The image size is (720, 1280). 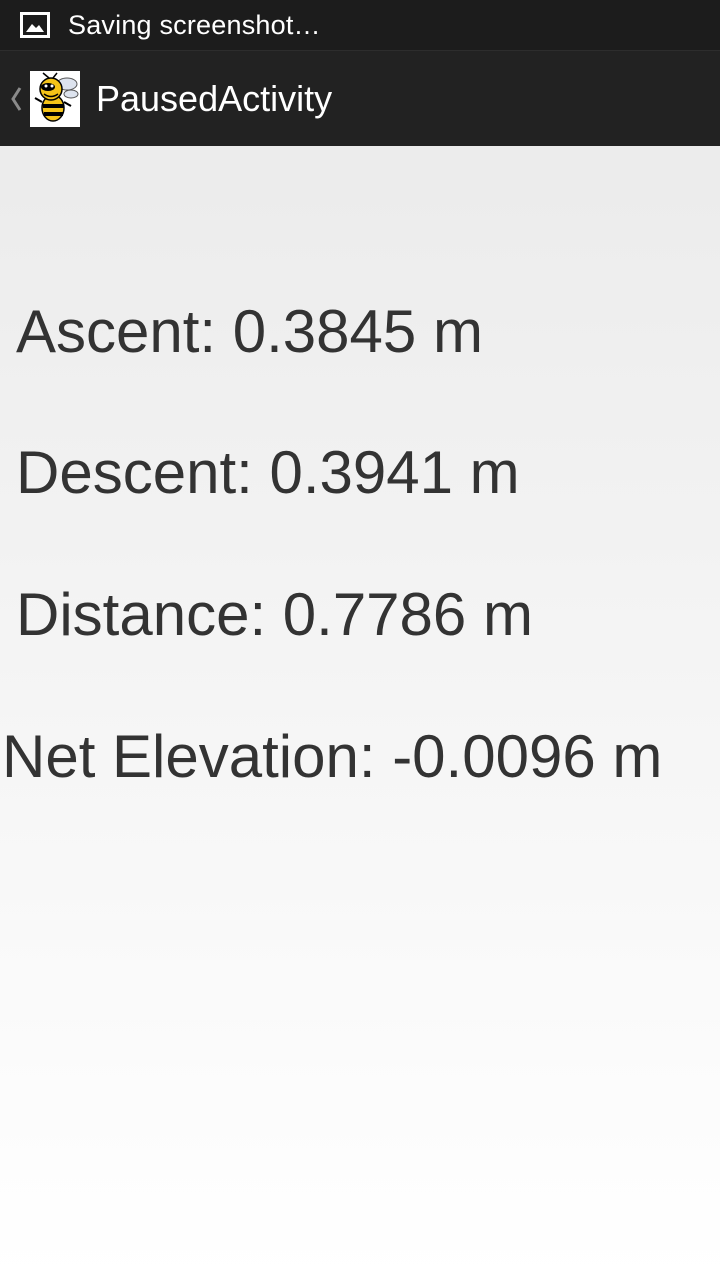 I want to click on page-title: PausedActivity, so click(x=214, y=98).